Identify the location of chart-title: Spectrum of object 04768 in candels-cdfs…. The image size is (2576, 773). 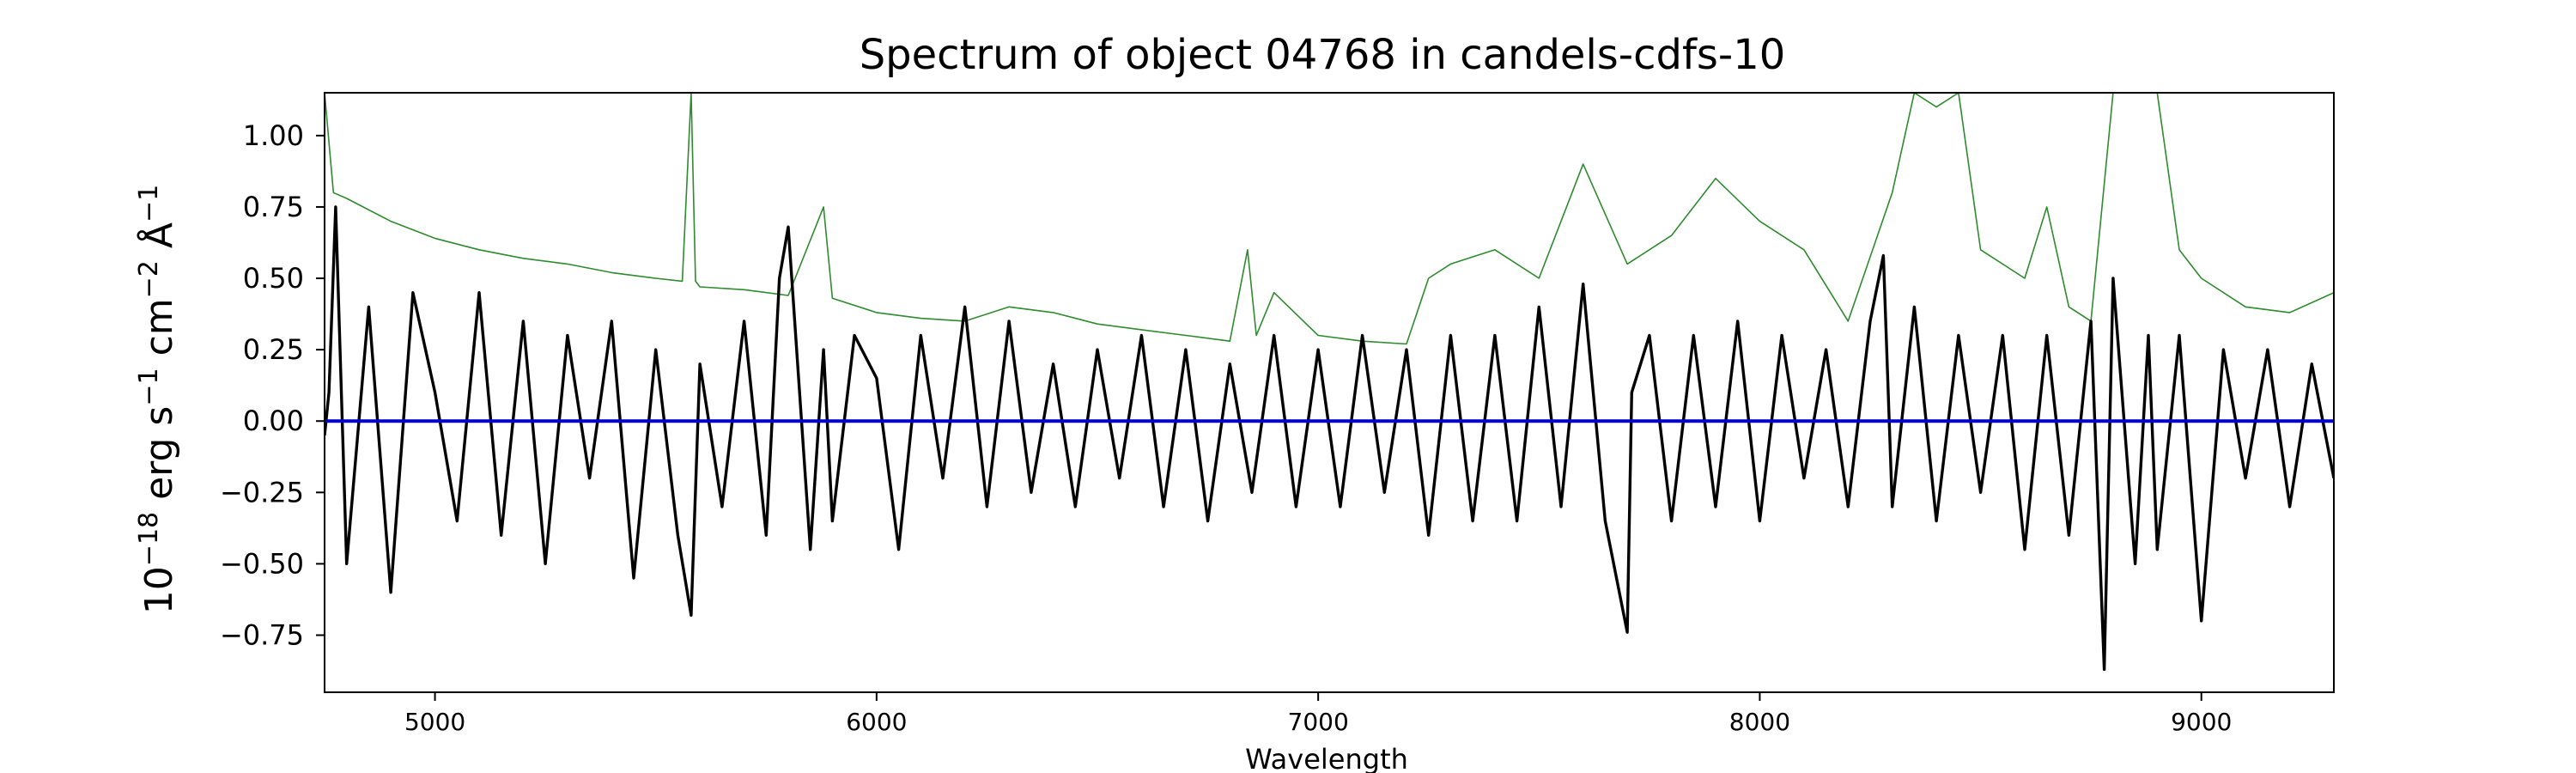
(1323, 55).